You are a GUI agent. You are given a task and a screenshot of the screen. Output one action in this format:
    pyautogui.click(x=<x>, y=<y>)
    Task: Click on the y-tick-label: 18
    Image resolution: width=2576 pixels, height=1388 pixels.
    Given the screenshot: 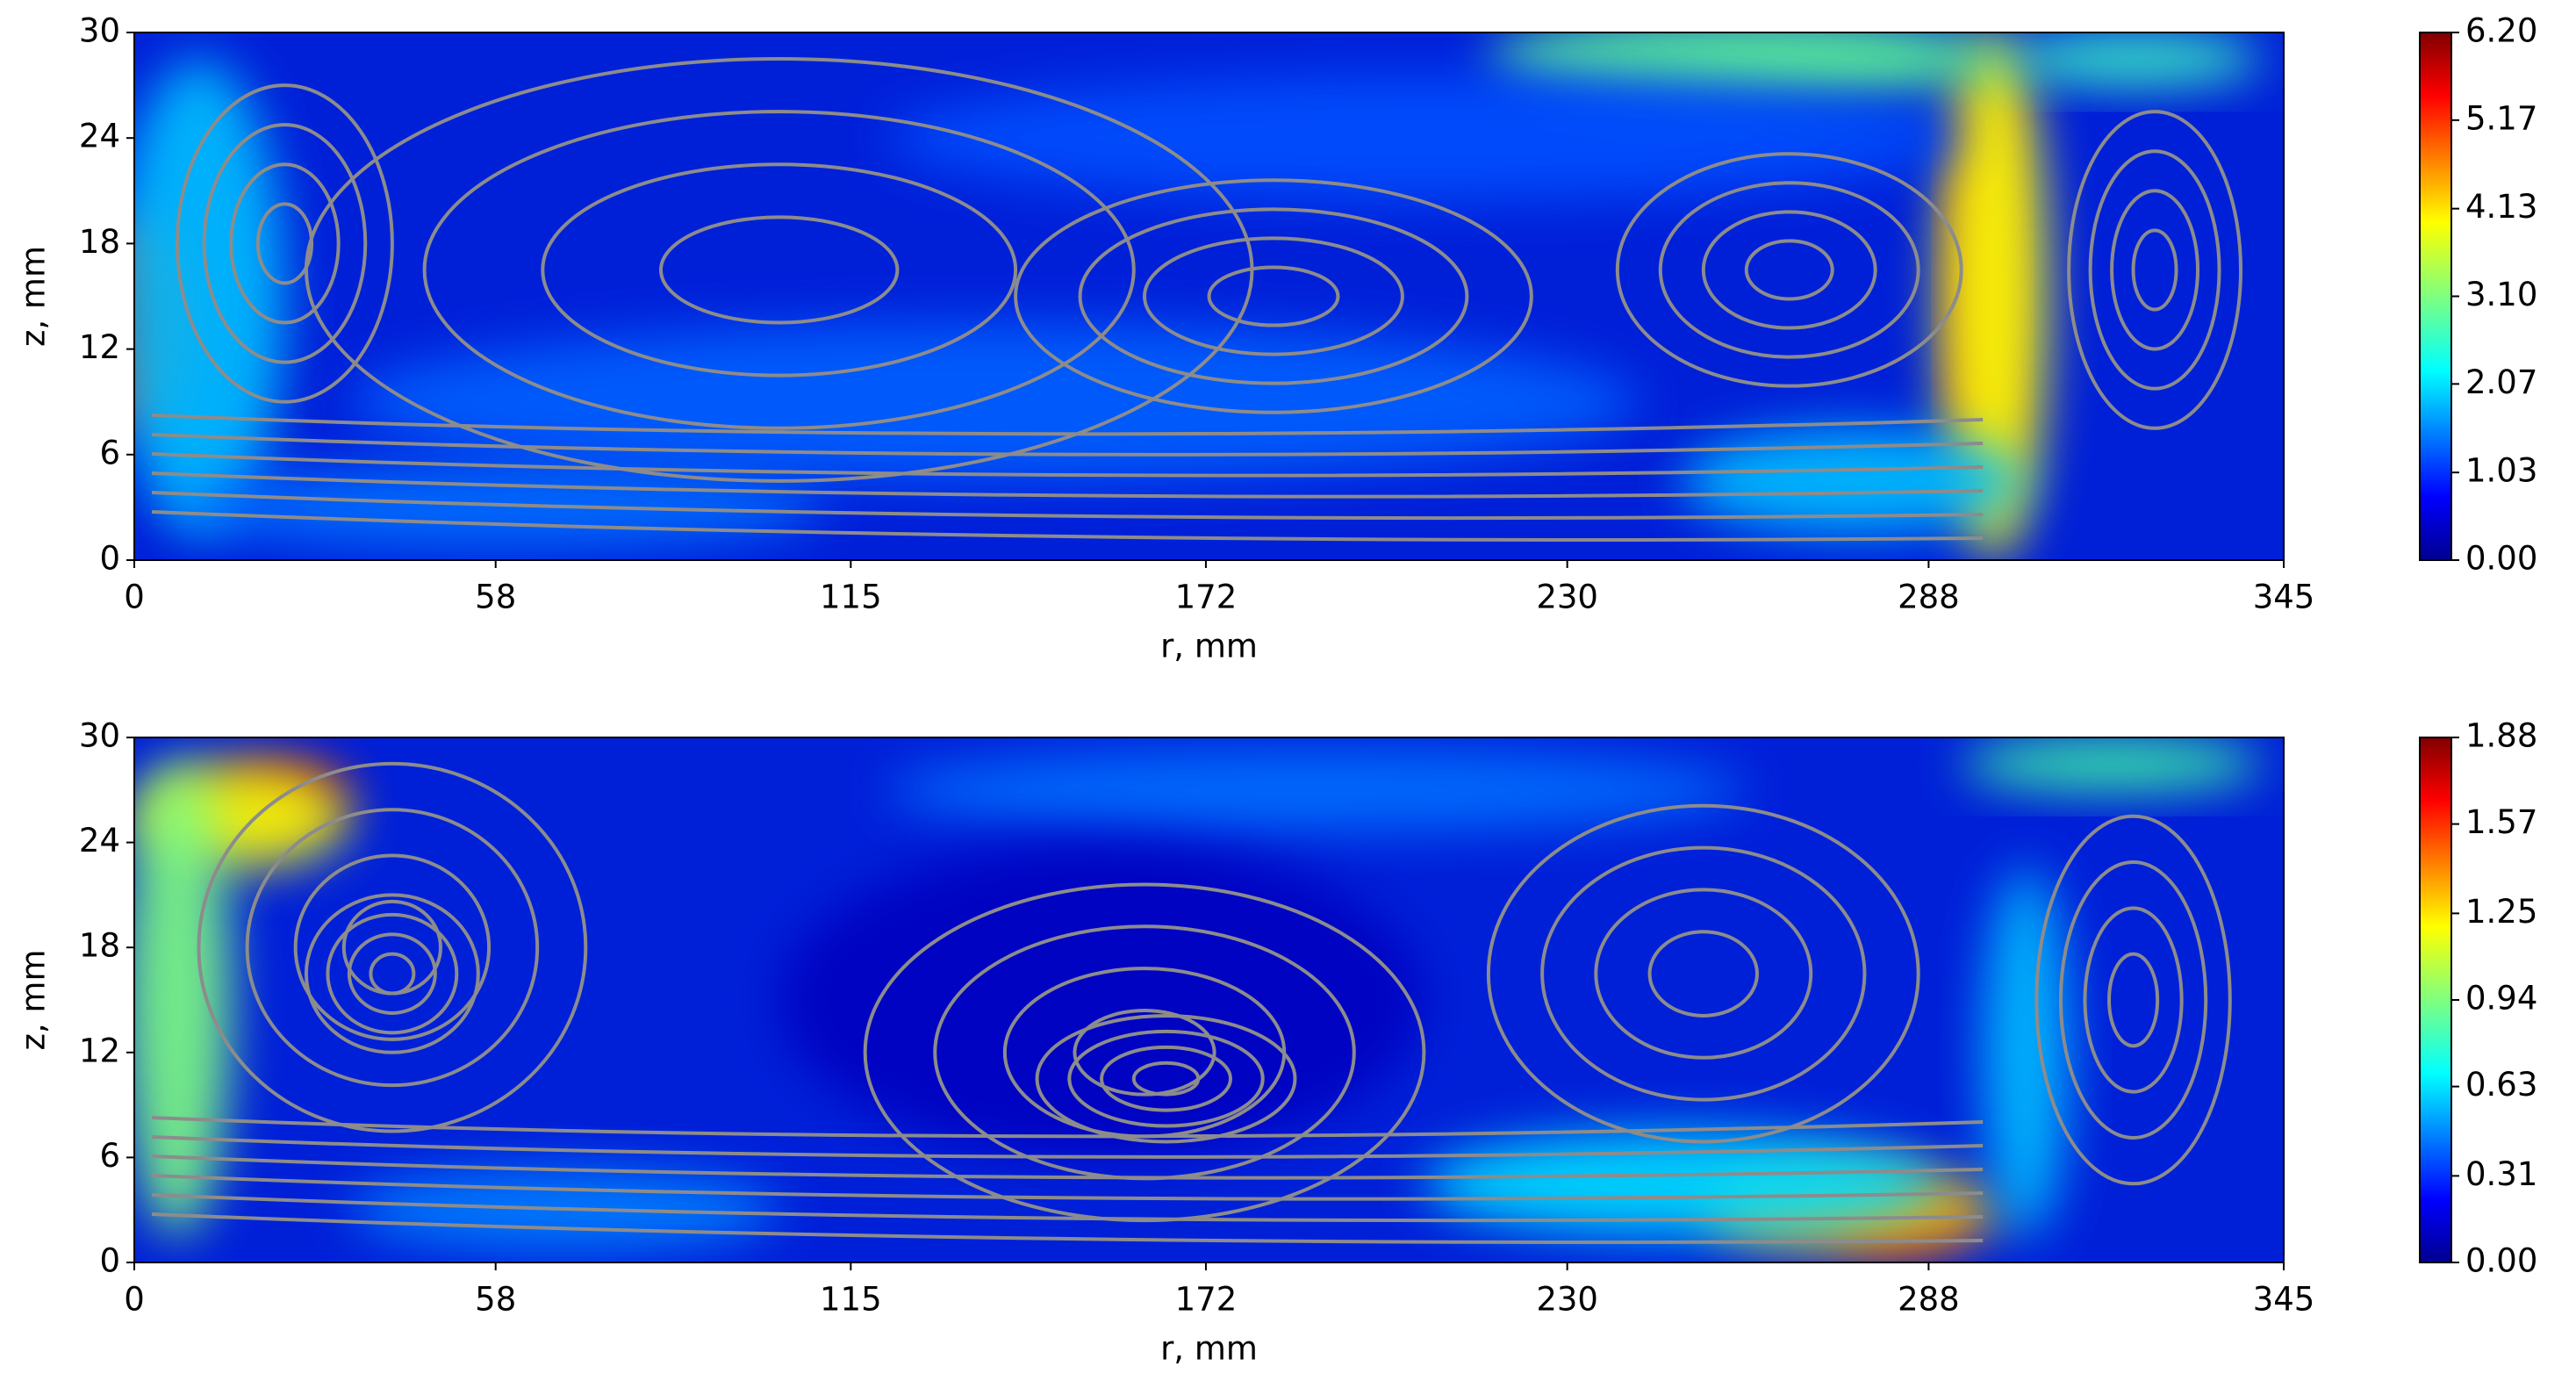 What is the action you would take?
    pyautogui.click(x=99, y=242)
    